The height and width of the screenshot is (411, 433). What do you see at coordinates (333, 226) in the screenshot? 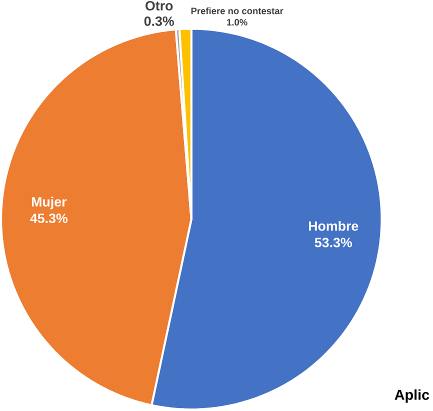
I see `slice-label: Hombre` at bounding box center [333, 226].